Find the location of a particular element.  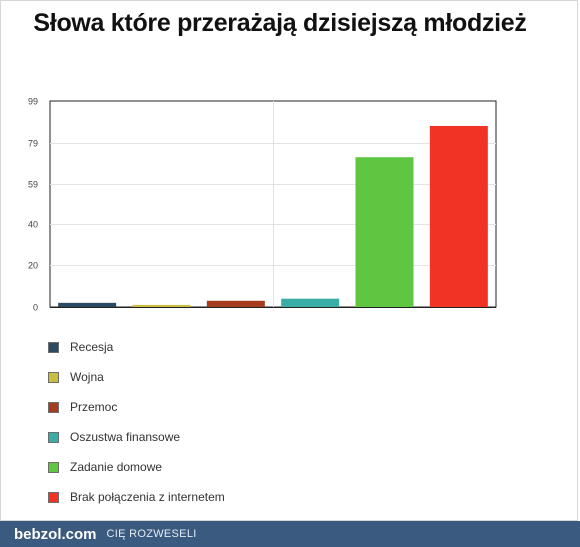

legend-entry: Brak połączenia z internetem is located at coordinates (136, 497).